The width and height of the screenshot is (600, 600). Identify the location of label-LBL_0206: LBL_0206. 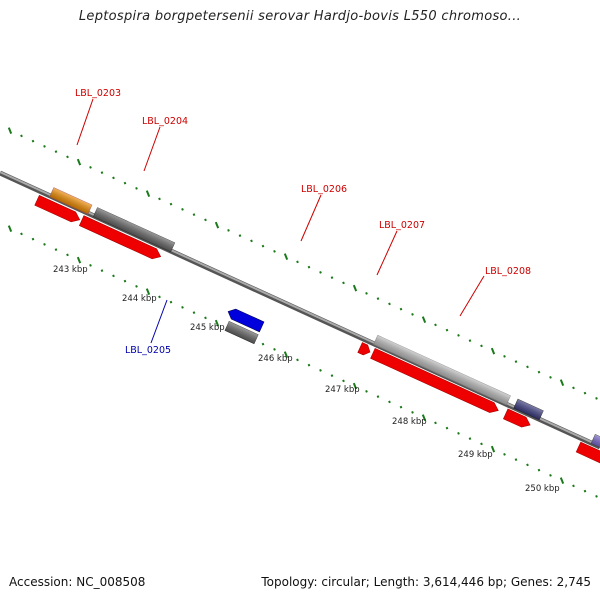
(324, 189).